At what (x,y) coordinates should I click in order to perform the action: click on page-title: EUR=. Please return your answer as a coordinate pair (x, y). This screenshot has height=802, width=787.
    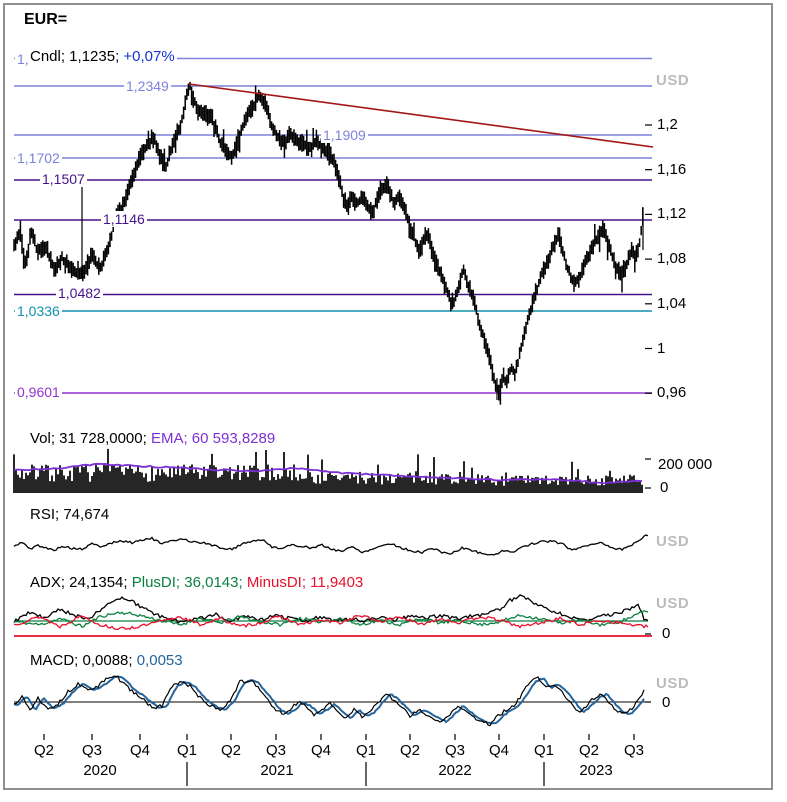
    Looking at the image, I should click on (46, 20).